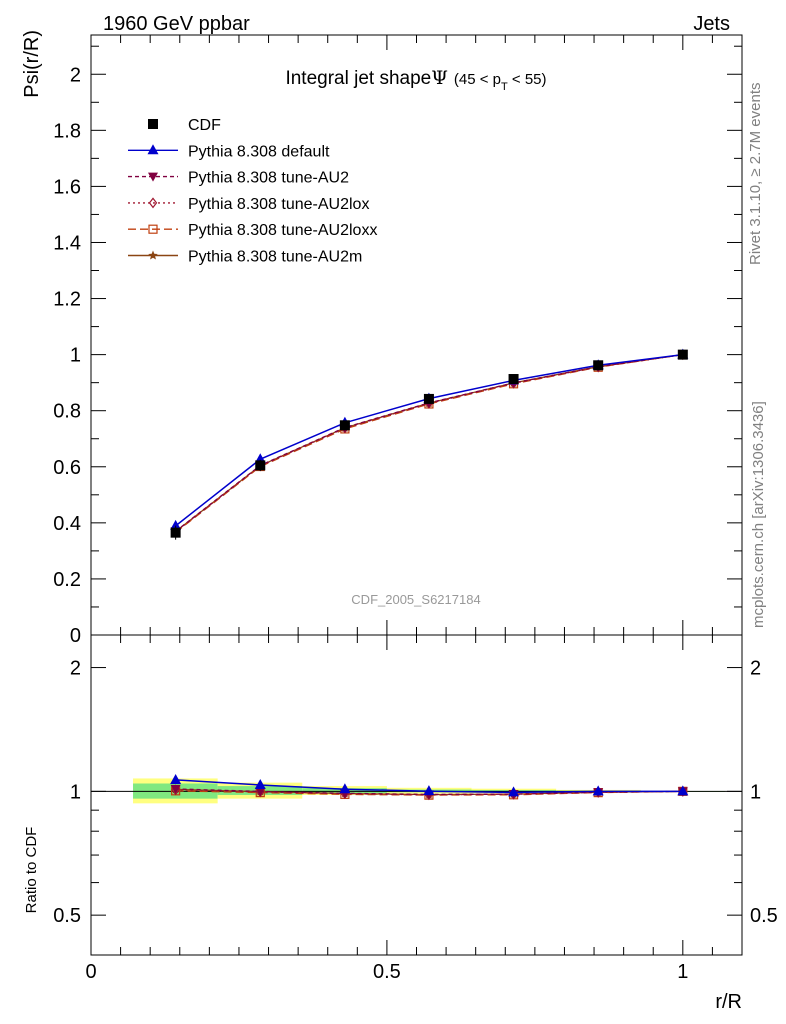 The width and height of the screenshot is (786, 1024). What do you see at coordinates (204, 125) in the screenshot?
I see `legend-label: CDF` at bounding box center [204, 125].